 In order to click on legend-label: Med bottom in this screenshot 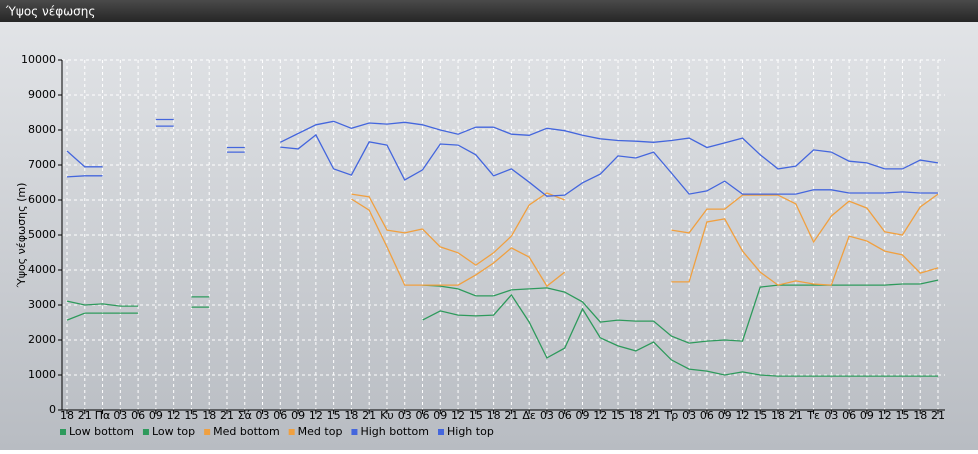, I will do `click(246, 431)`.